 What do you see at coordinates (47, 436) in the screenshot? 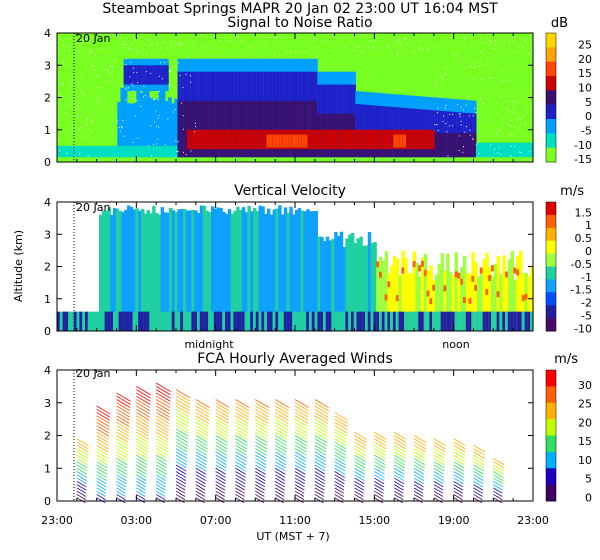
I see `y-tick-label: 2` at bounding box center [47, 436].